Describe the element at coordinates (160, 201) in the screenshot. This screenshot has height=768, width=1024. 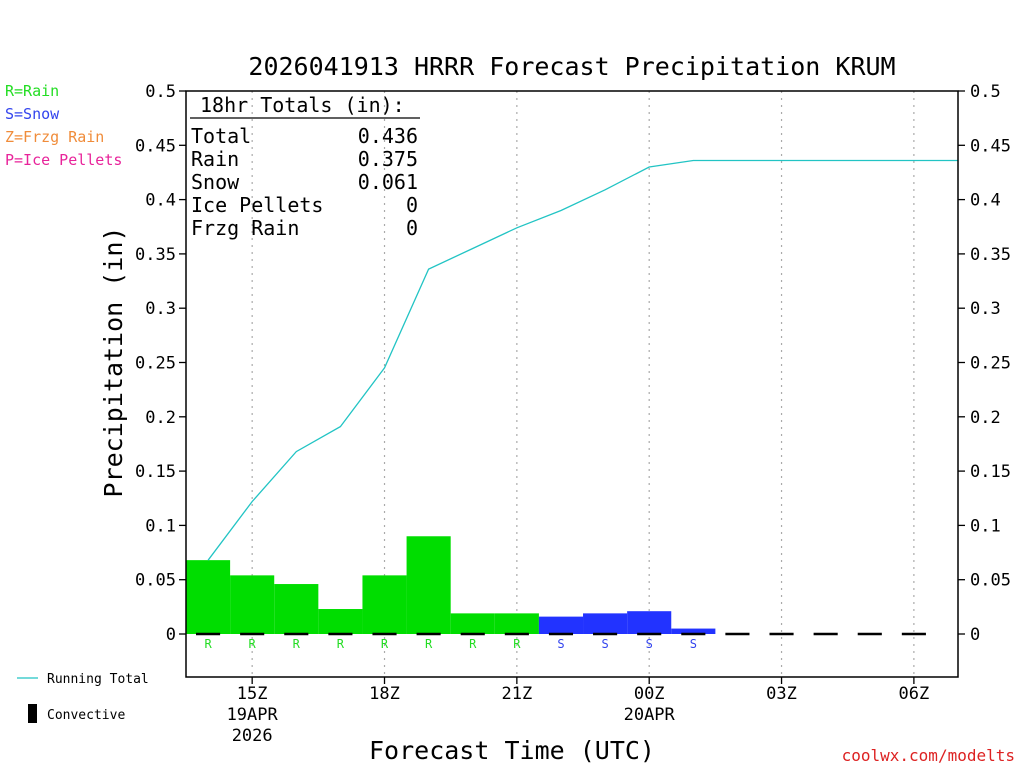
I see `y-tick-label-left: 0.4` at that location.